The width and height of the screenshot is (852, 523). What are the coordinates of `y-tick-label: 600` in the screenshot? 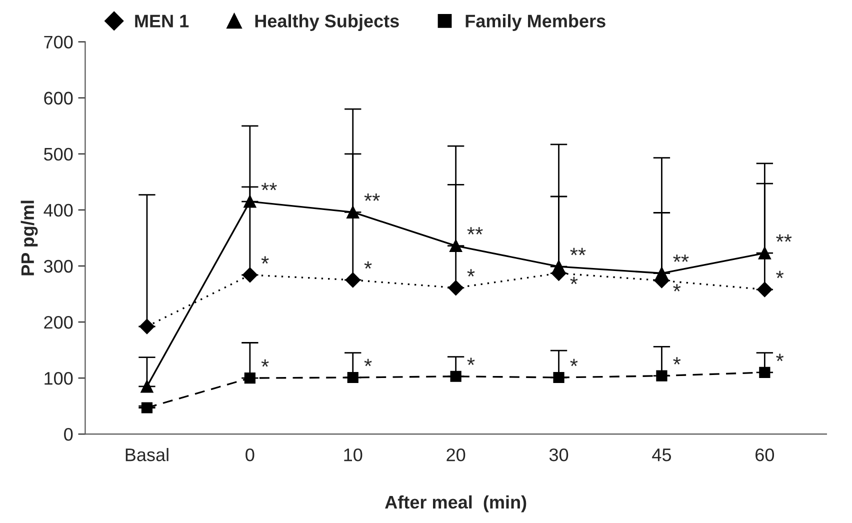 It's located at (58, 98).